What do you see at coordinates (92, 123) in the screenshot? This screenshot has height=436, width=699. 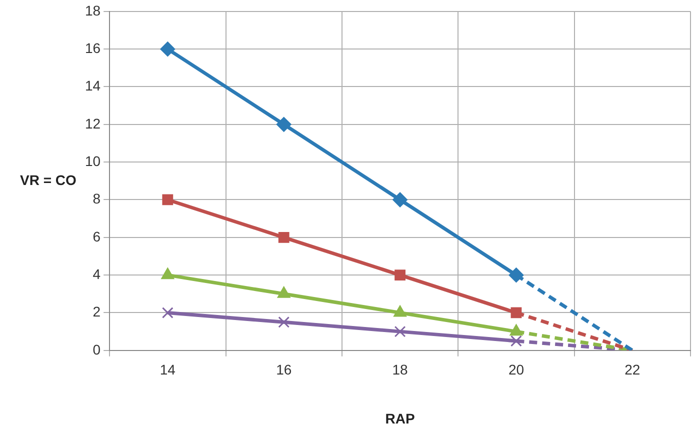 I see `y-tick-label: 12` at bounding box center [92, 123].